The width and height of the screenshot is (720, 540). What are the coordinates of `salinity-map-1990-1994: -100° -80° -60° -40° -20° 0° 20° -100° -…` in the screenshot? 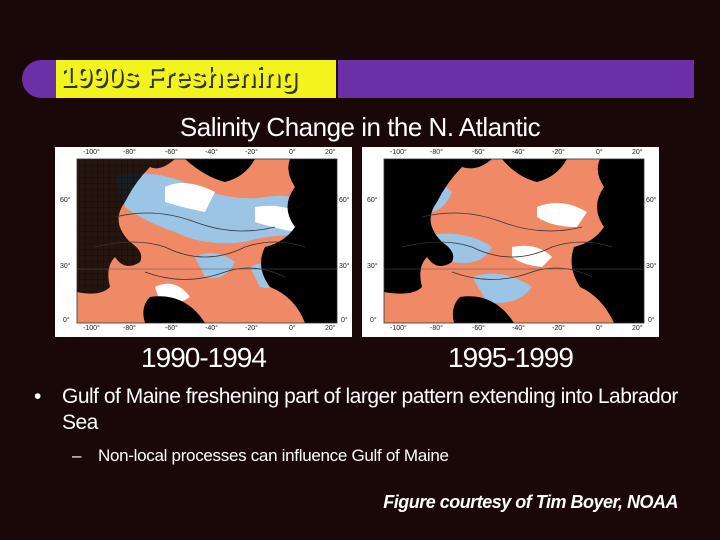 It's located at (203, 242).